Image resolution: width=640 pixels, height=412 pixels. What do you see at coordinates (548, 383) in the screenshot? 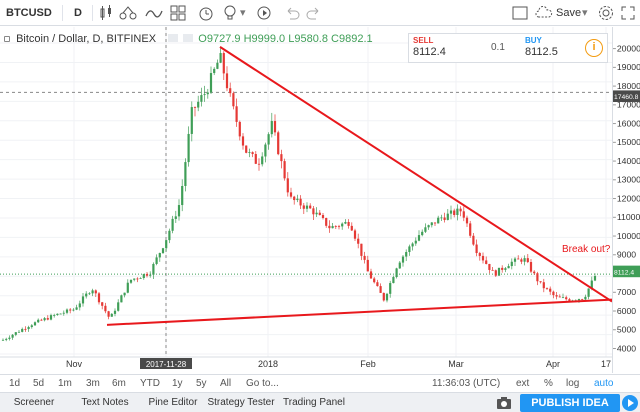
I see `percent-toggle: %` at bounding box center [548, 383].